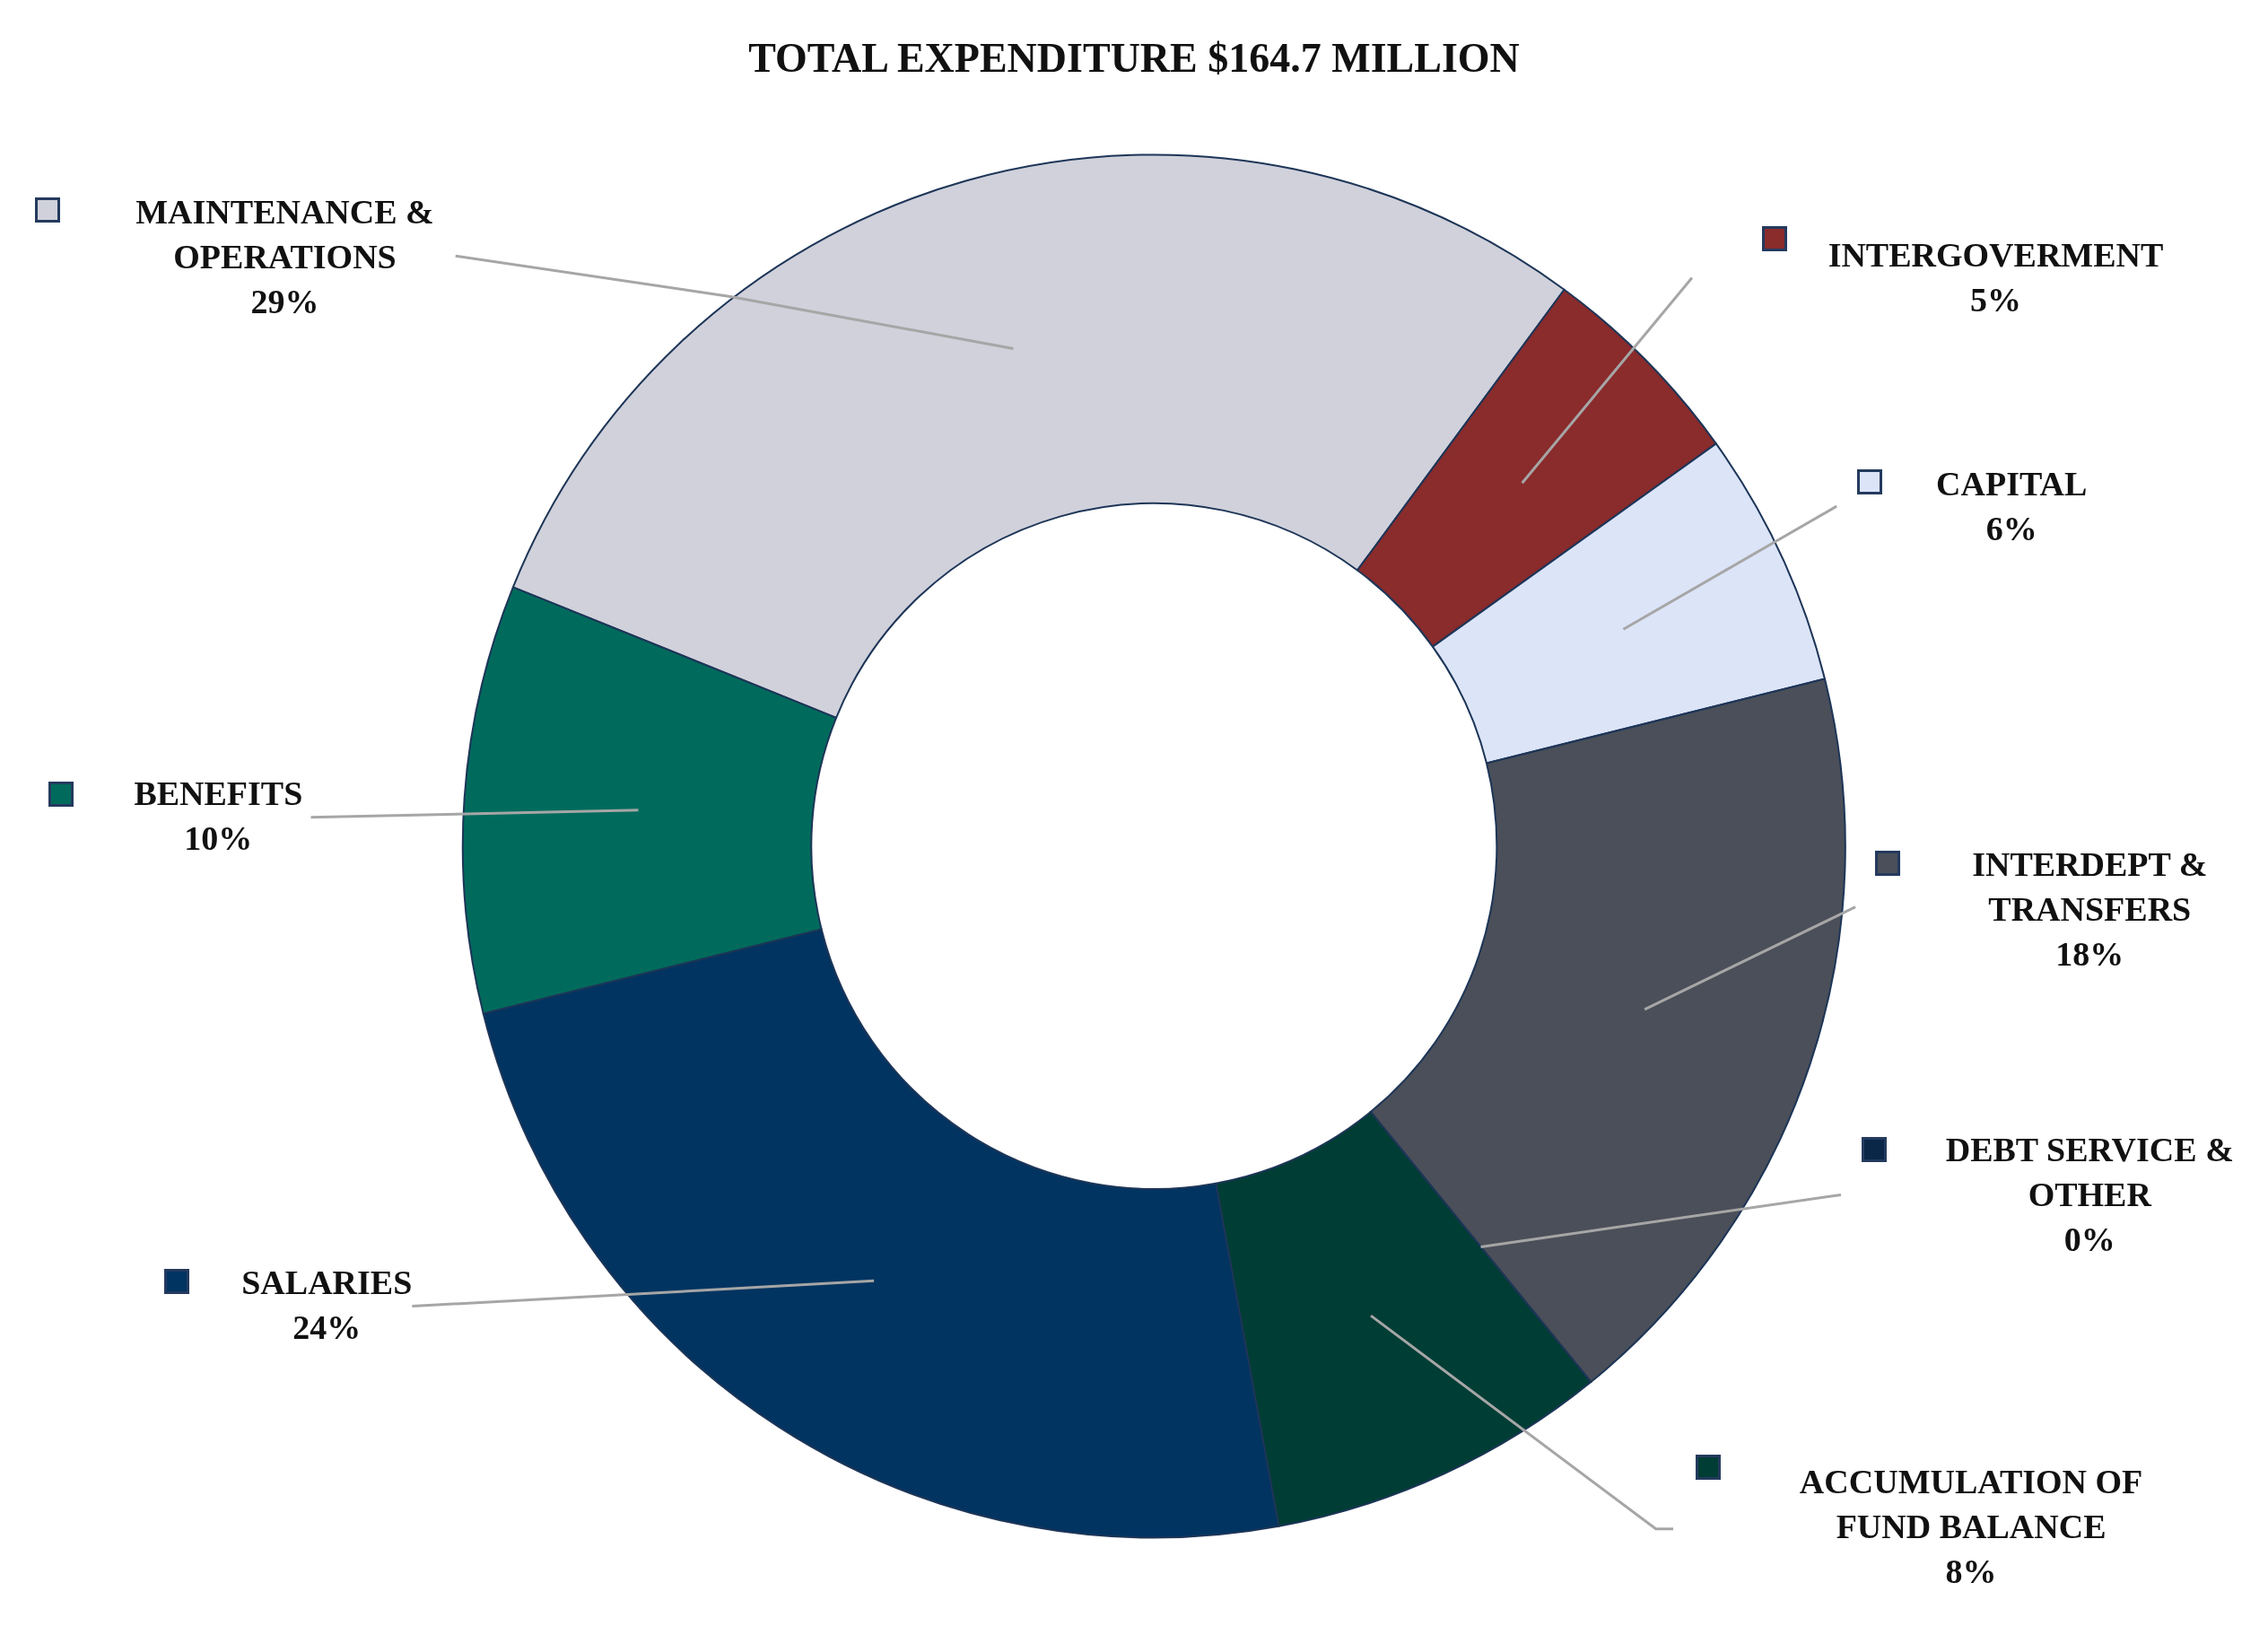 This screenshot has width=2268, height=1644. What do you see at coordinates (1995, 300) in the screenshot?
I see `data-label: 5%` at bounding box center [1995, 300].